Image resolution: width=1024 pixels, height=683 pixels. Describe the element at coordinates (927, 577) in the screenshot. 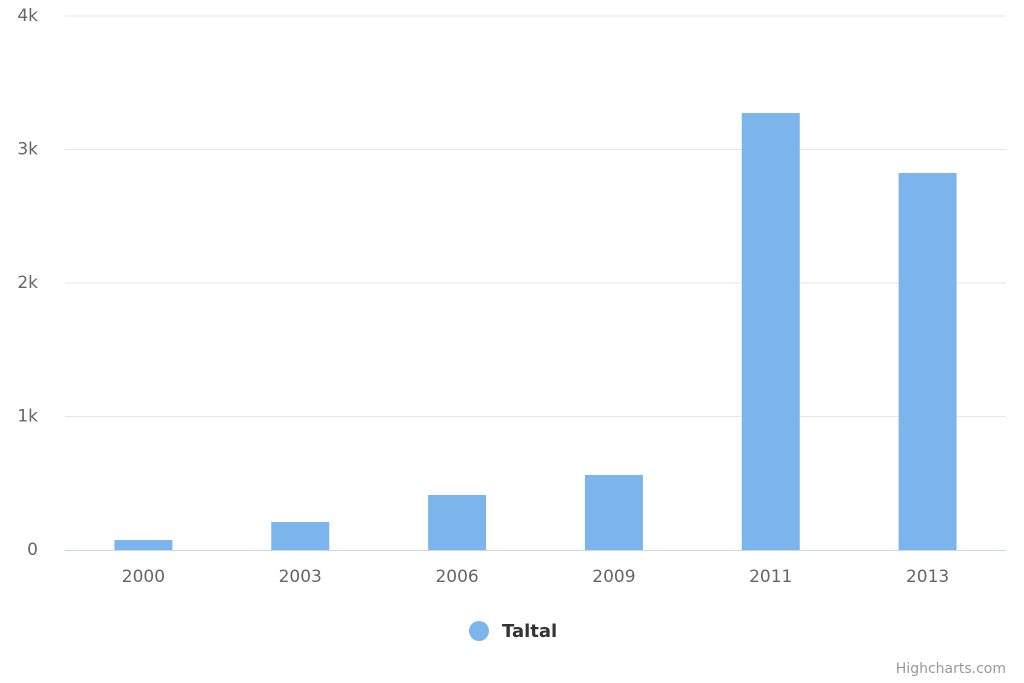

I see `x-tick-label: 2013` at that location.